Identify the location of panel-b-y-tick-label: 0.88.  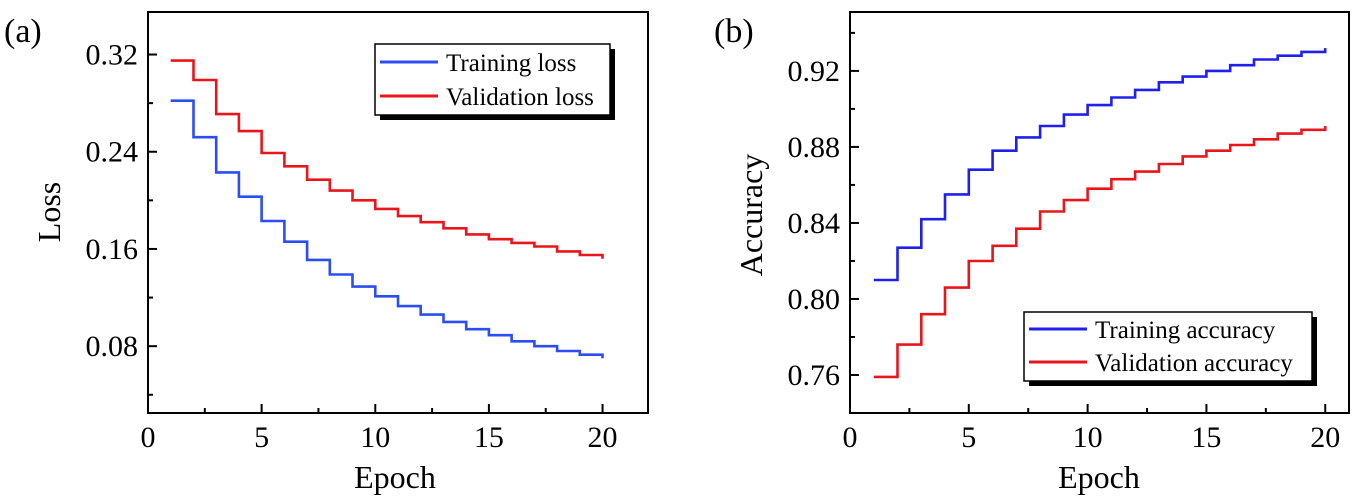
(814, 147).